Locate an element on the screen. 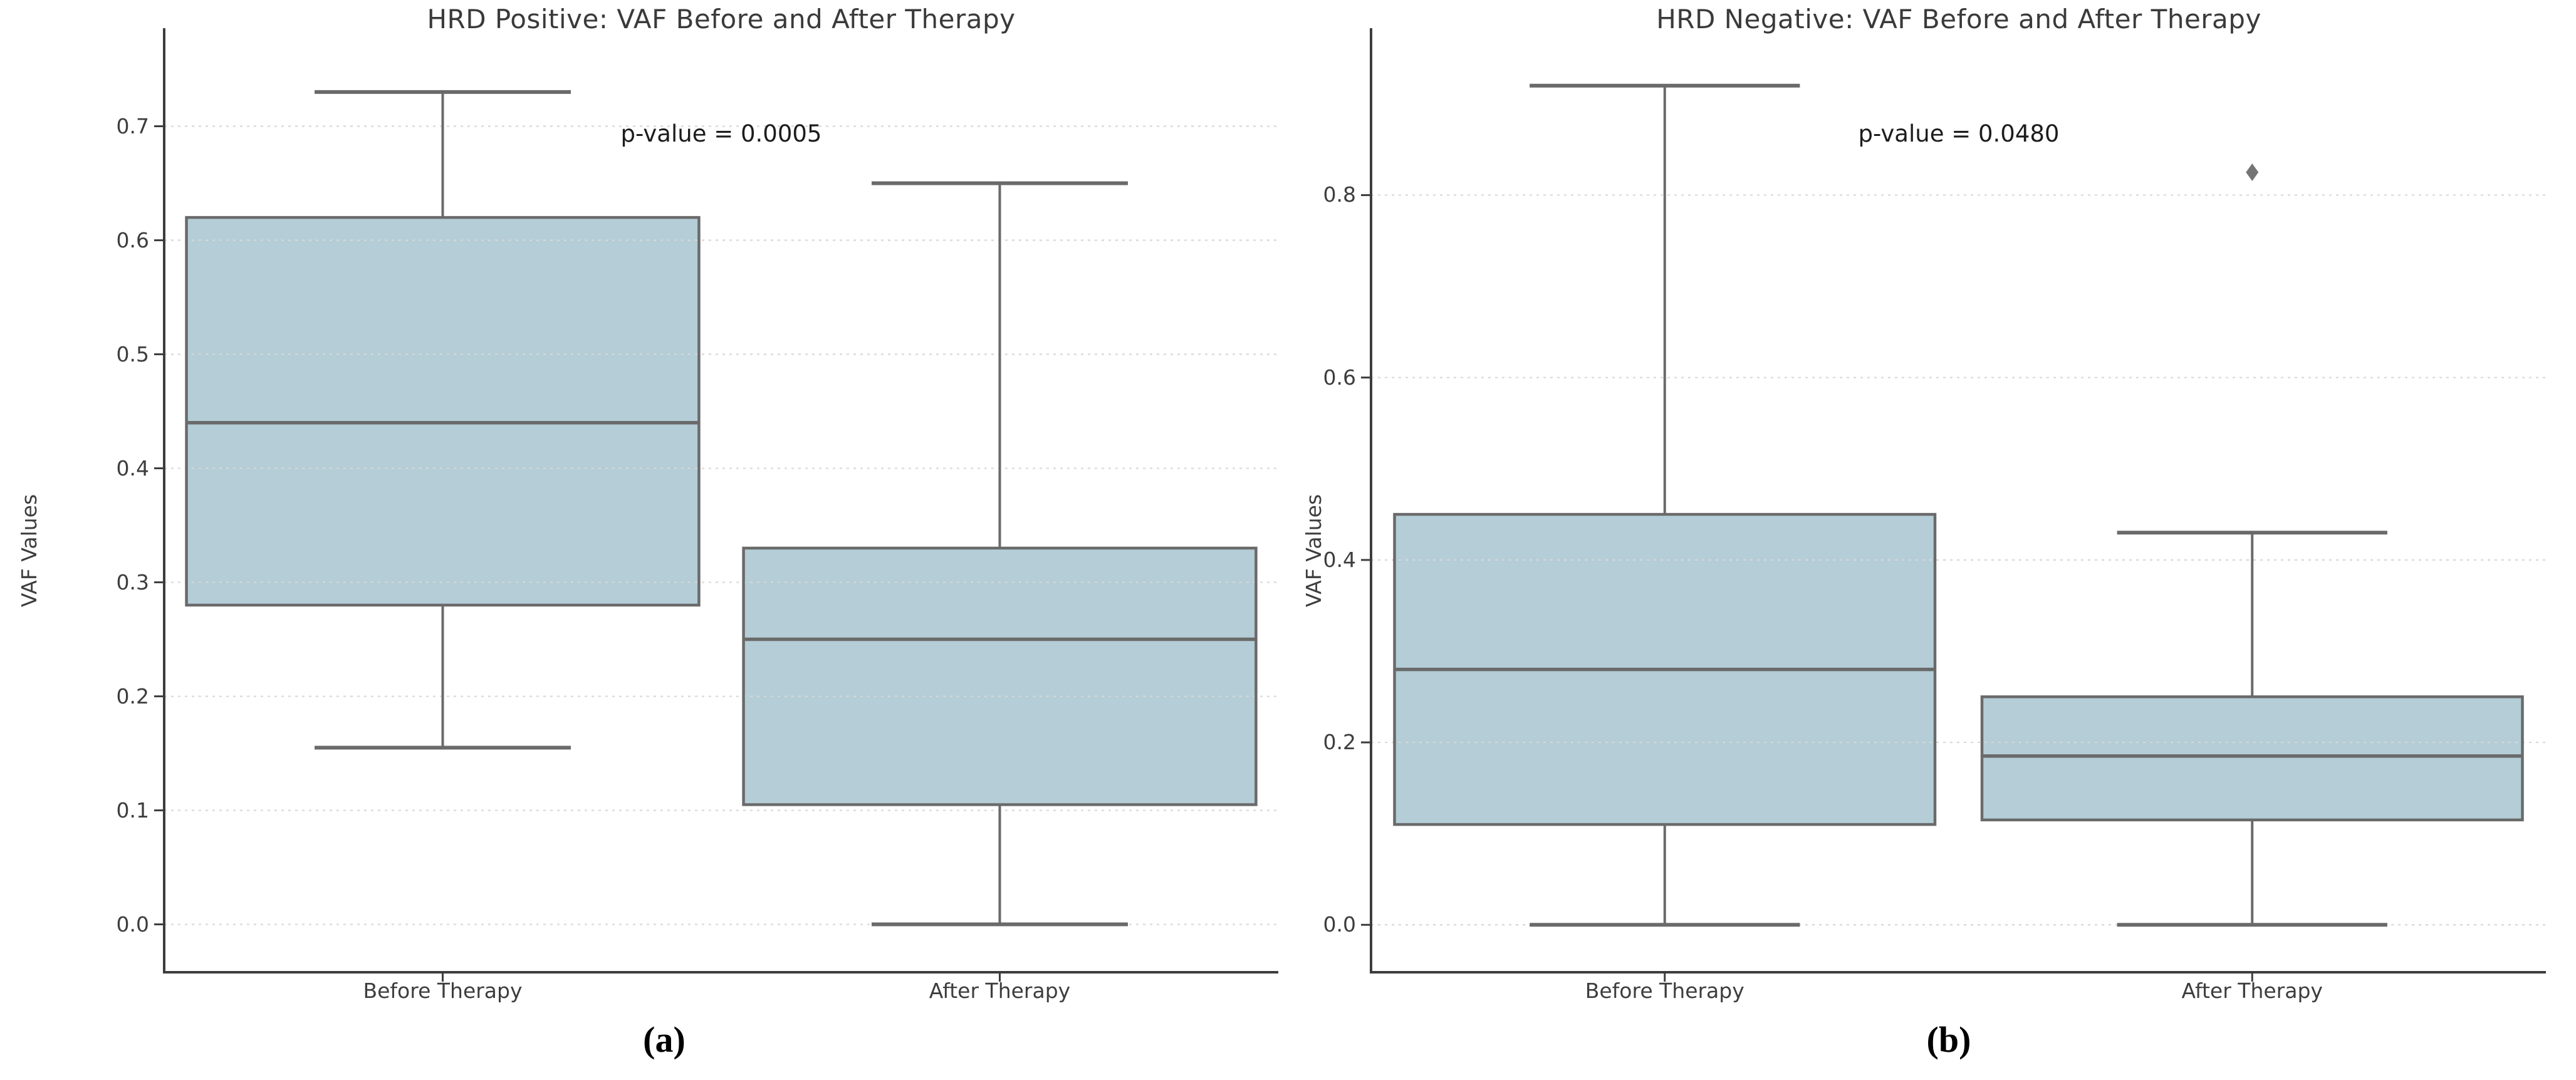  y-tick-label: 0.5 is located at coordinates (132, 353).